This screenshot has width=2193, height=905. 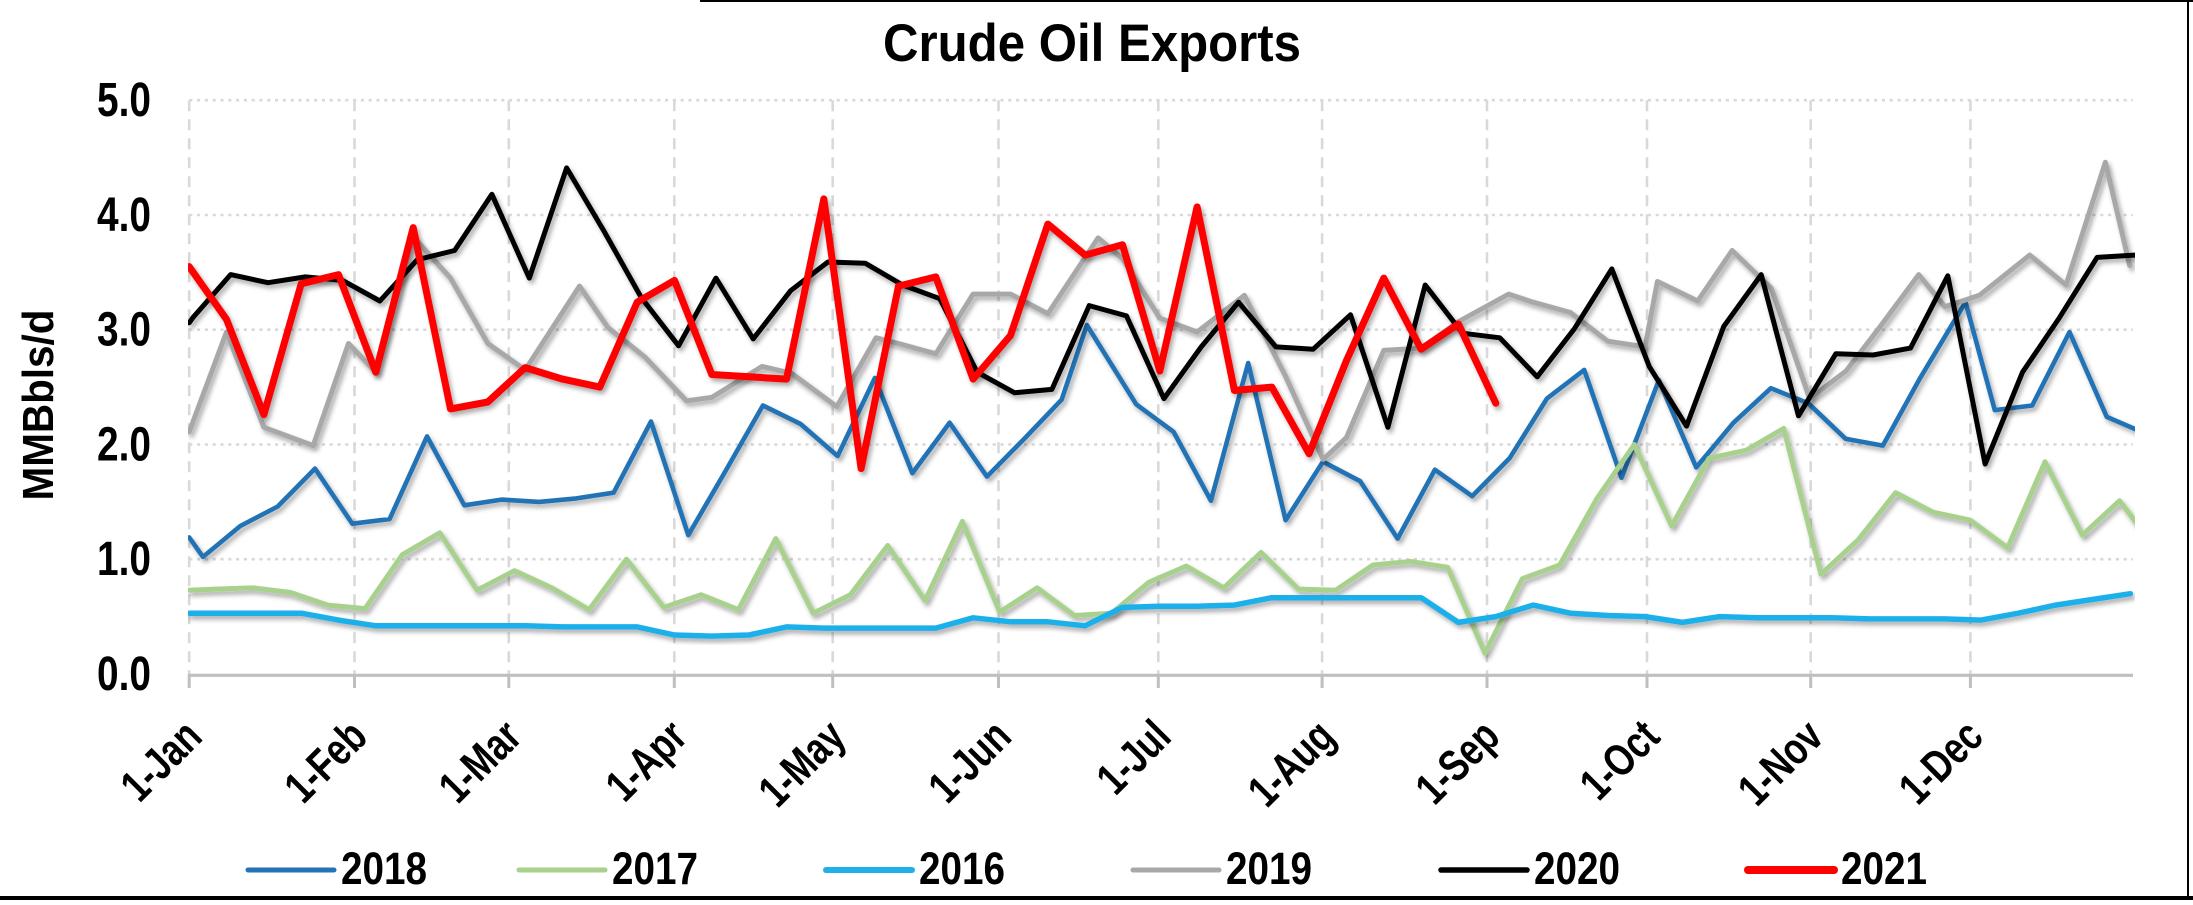 What do you see at coordinates (124, 674) in the screenshot?
I see `svg-text: 0.0` at bounding box center [124, 674].